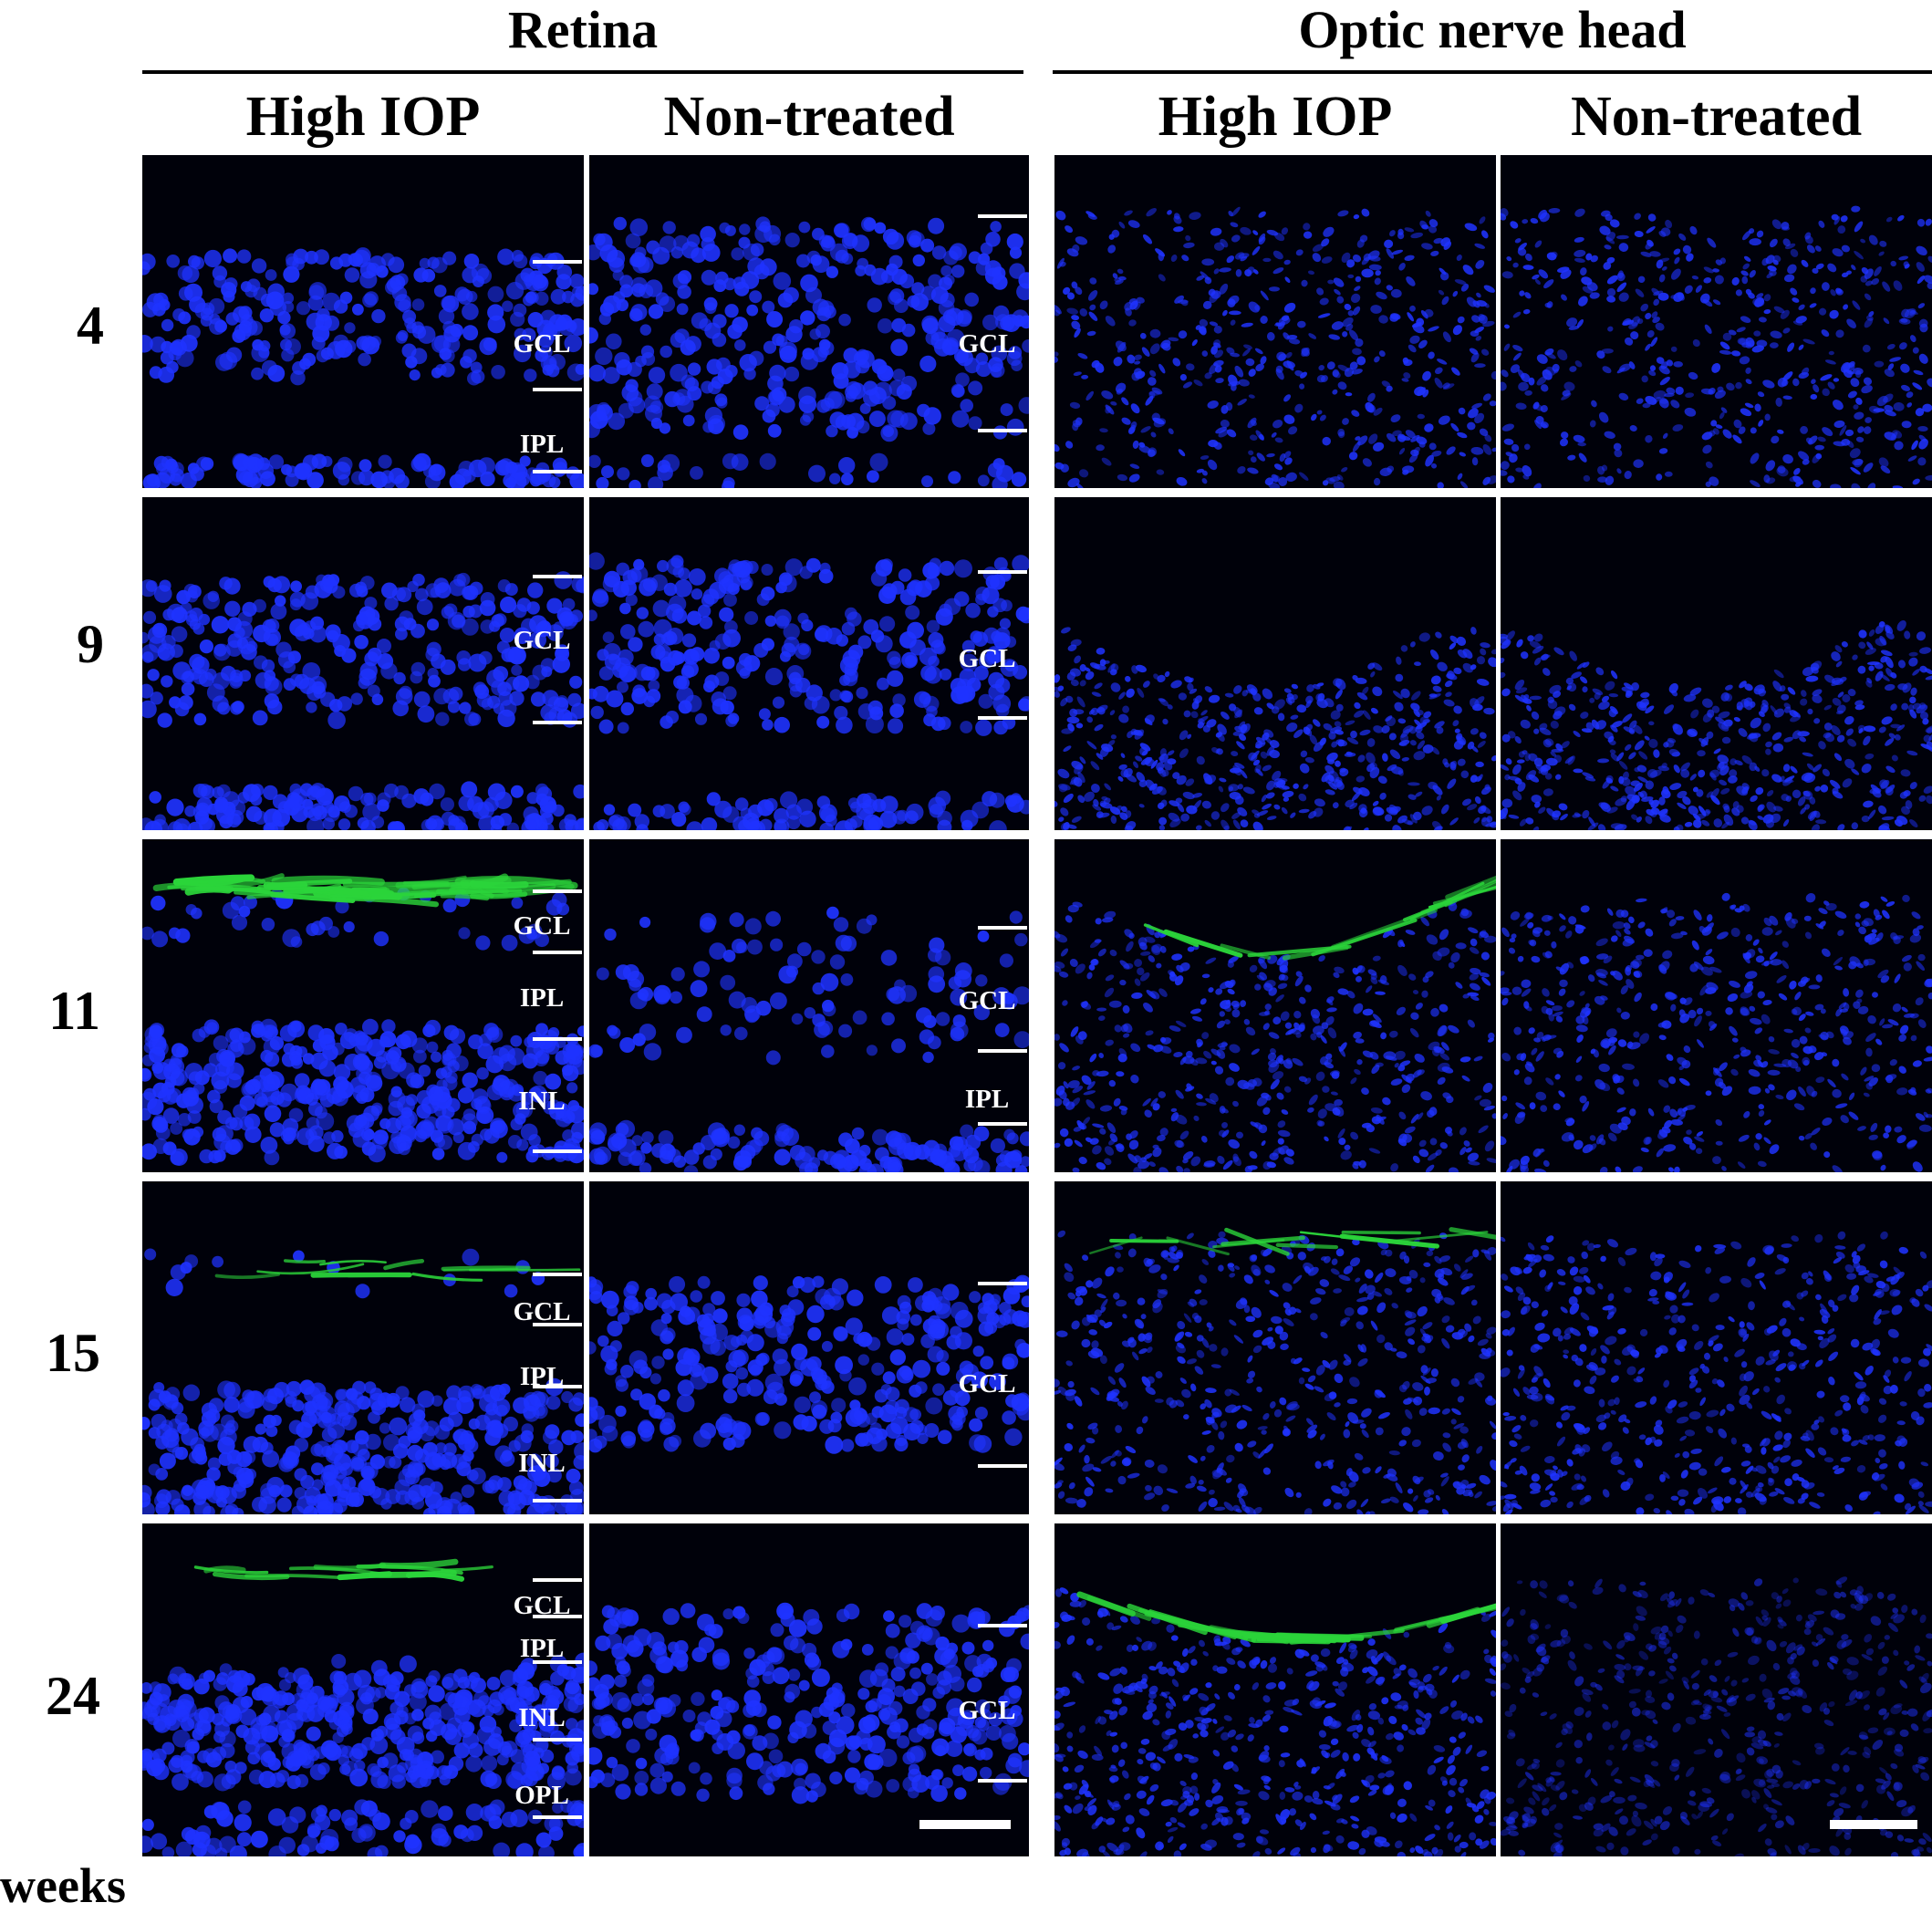 The width and height of the screenshot is (1932, 1913). Describe the element at coordinates (63, 1886) in the screenshot. I see `weeks-axis-label: weeks` at that location.